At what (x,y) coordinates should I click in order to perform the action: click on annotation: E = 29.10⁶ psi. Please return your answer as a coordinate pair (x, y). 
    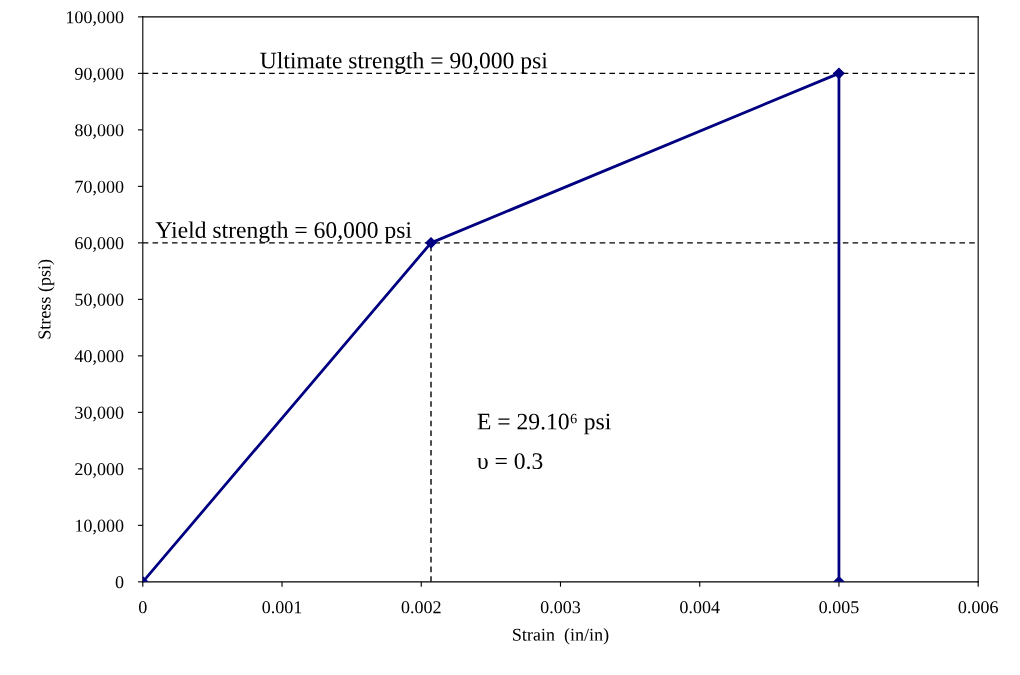
    Looking at the image, I should click on (544, 424).